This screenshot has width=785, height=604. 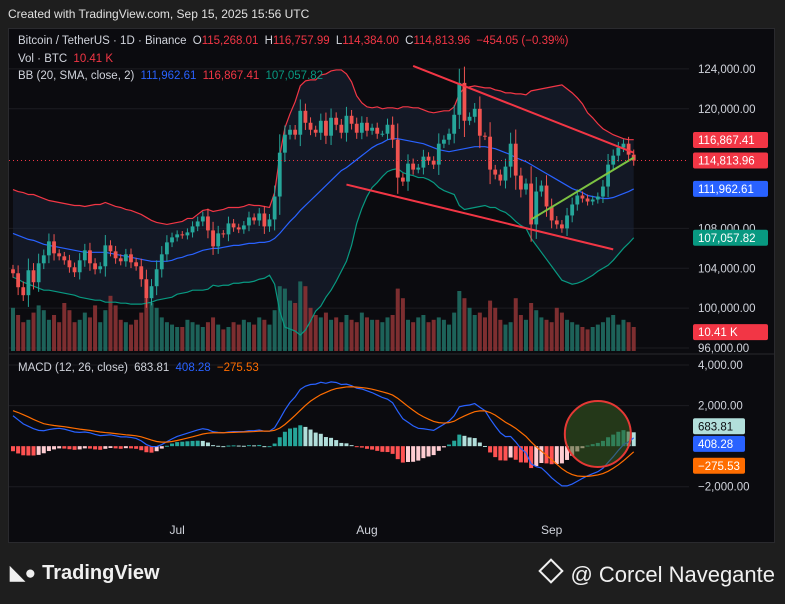 I want to click on volume-label: Vol · BTC, so click(x=43, y=59).